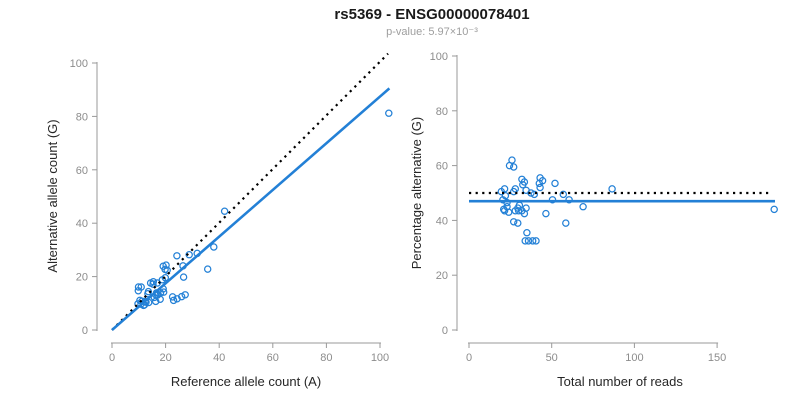  I want to click on figure-title: rs5369 - ENSG00000078401, so click(432, 14).